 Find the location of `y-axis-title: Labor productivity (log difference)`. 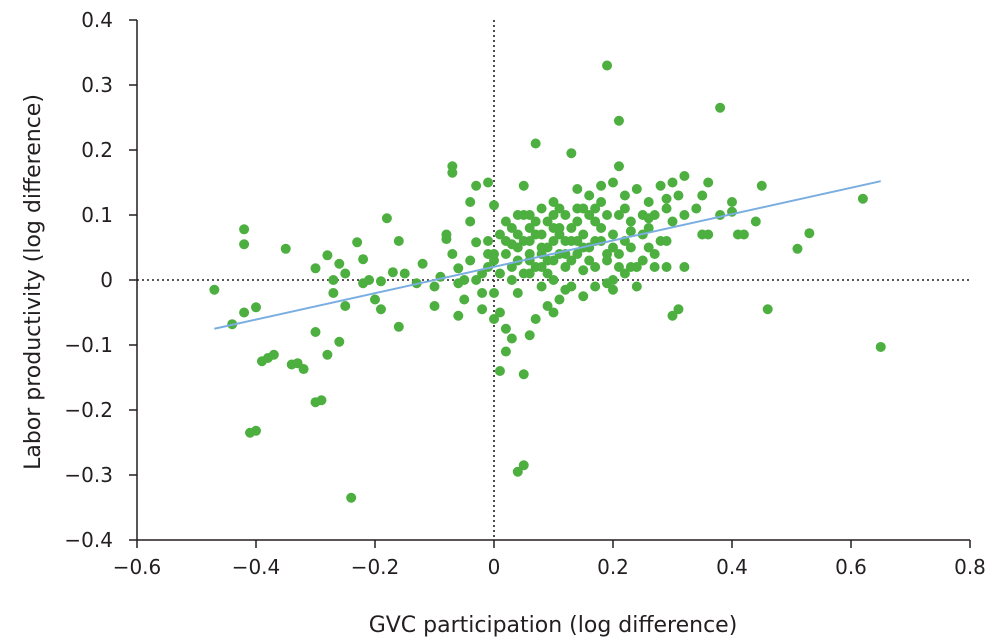

y-axis-title: Labor productivity (log difference) is located at coordinates (33, 282).